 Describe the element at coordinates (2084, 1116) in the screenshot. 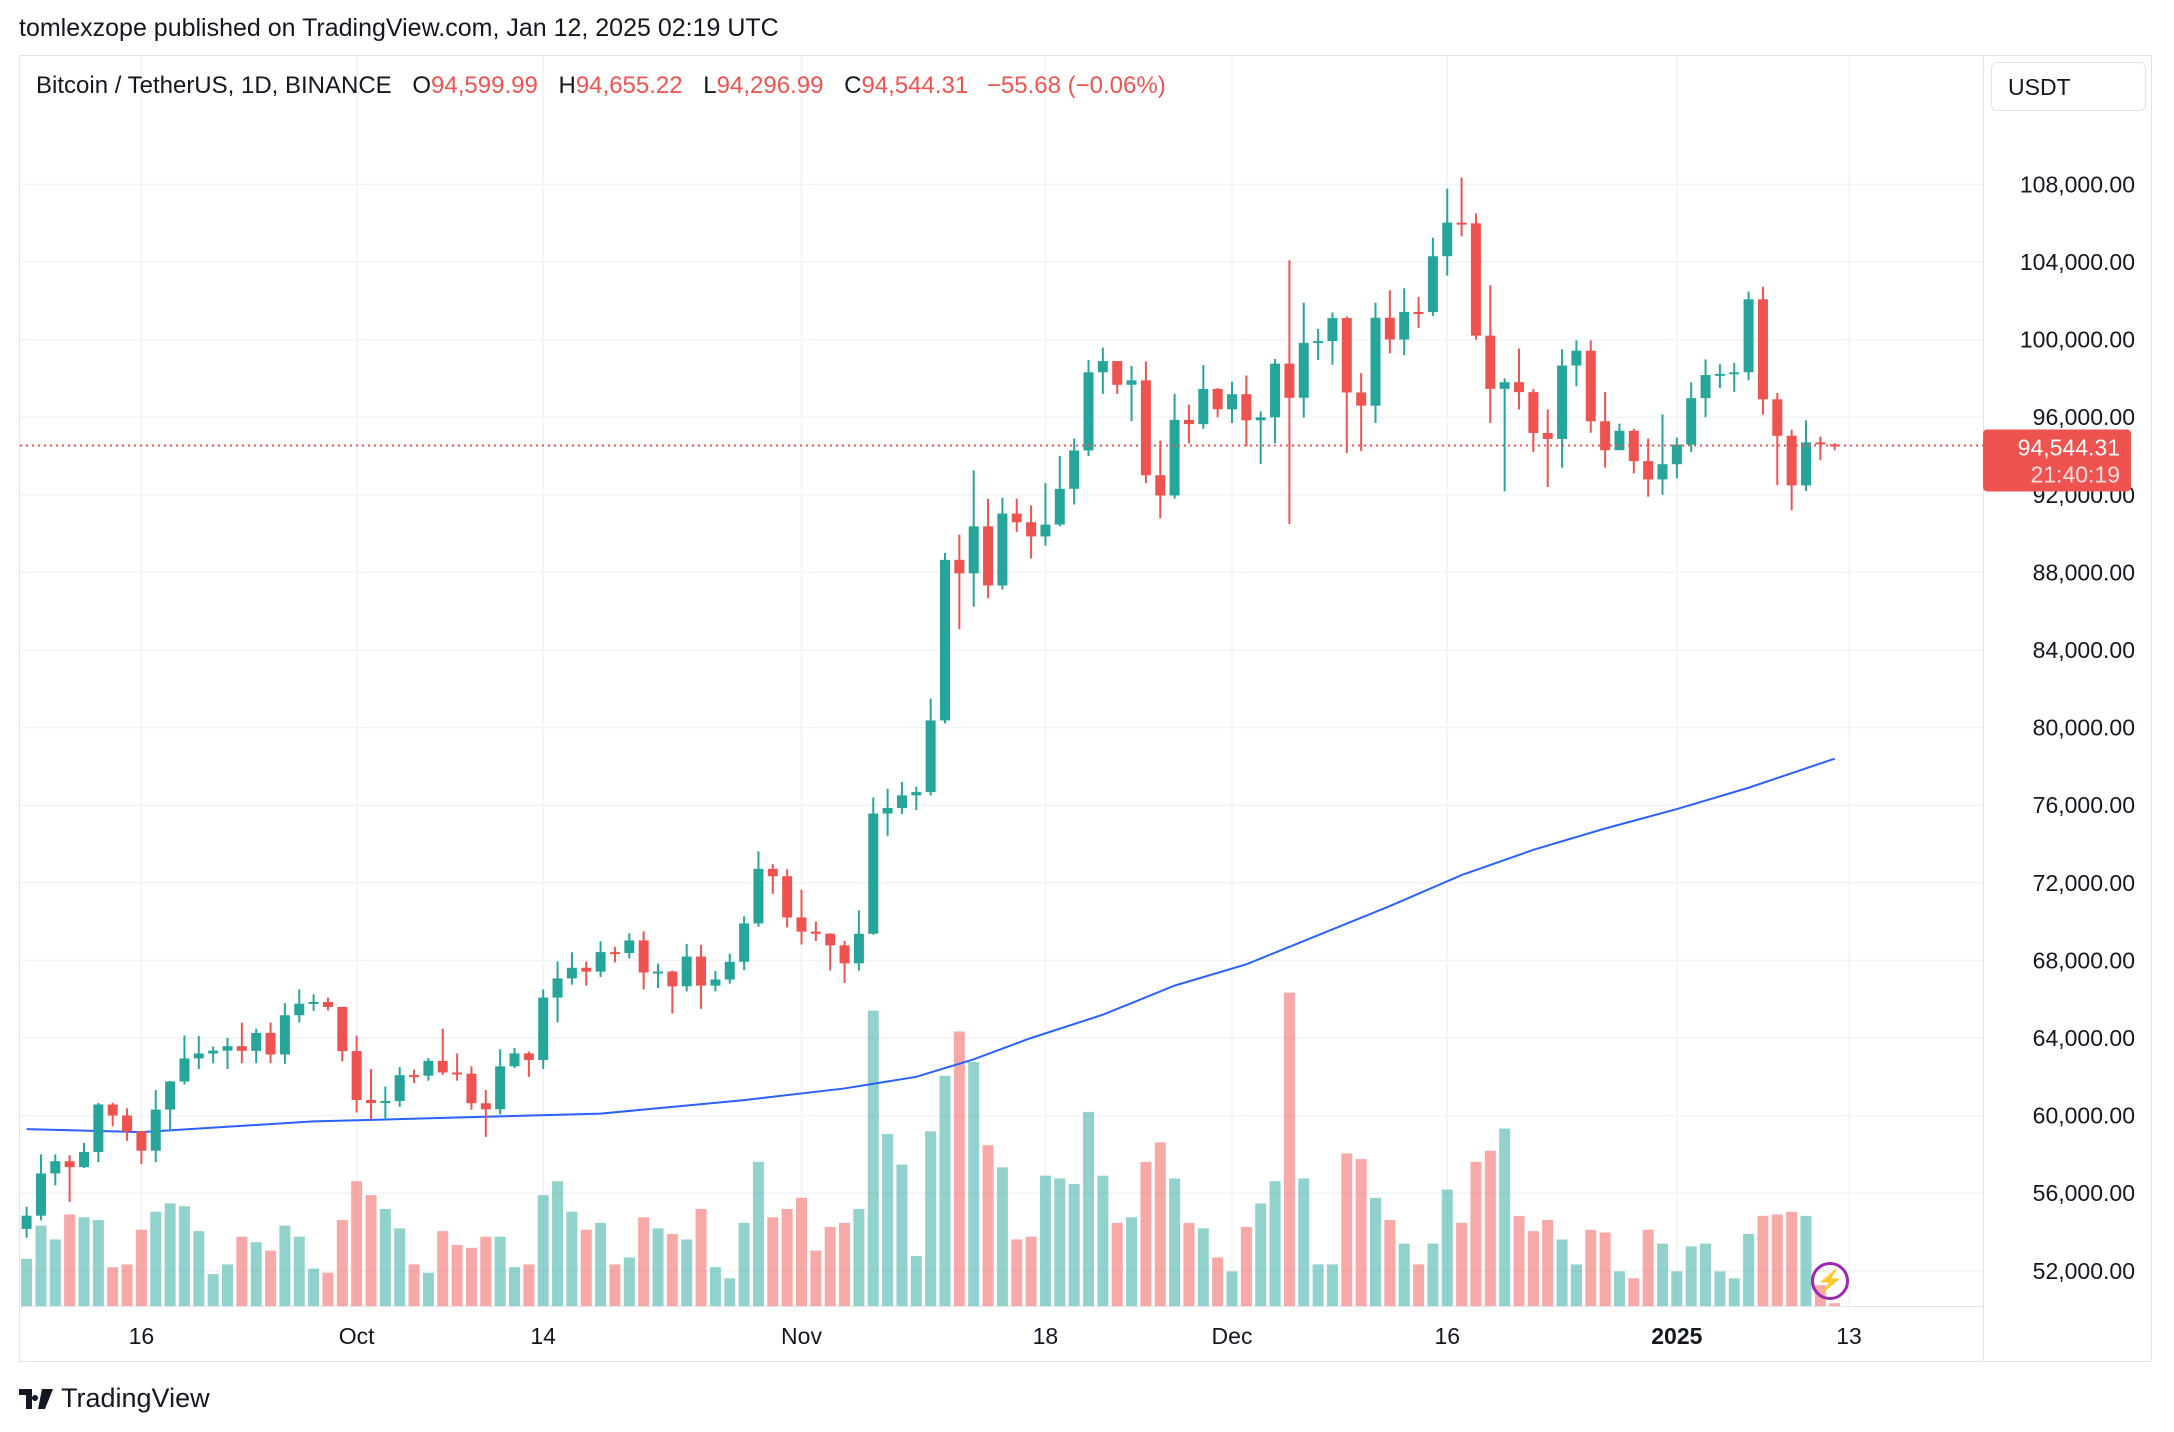

I see `price-tick-label: 60,000.00` at that location.